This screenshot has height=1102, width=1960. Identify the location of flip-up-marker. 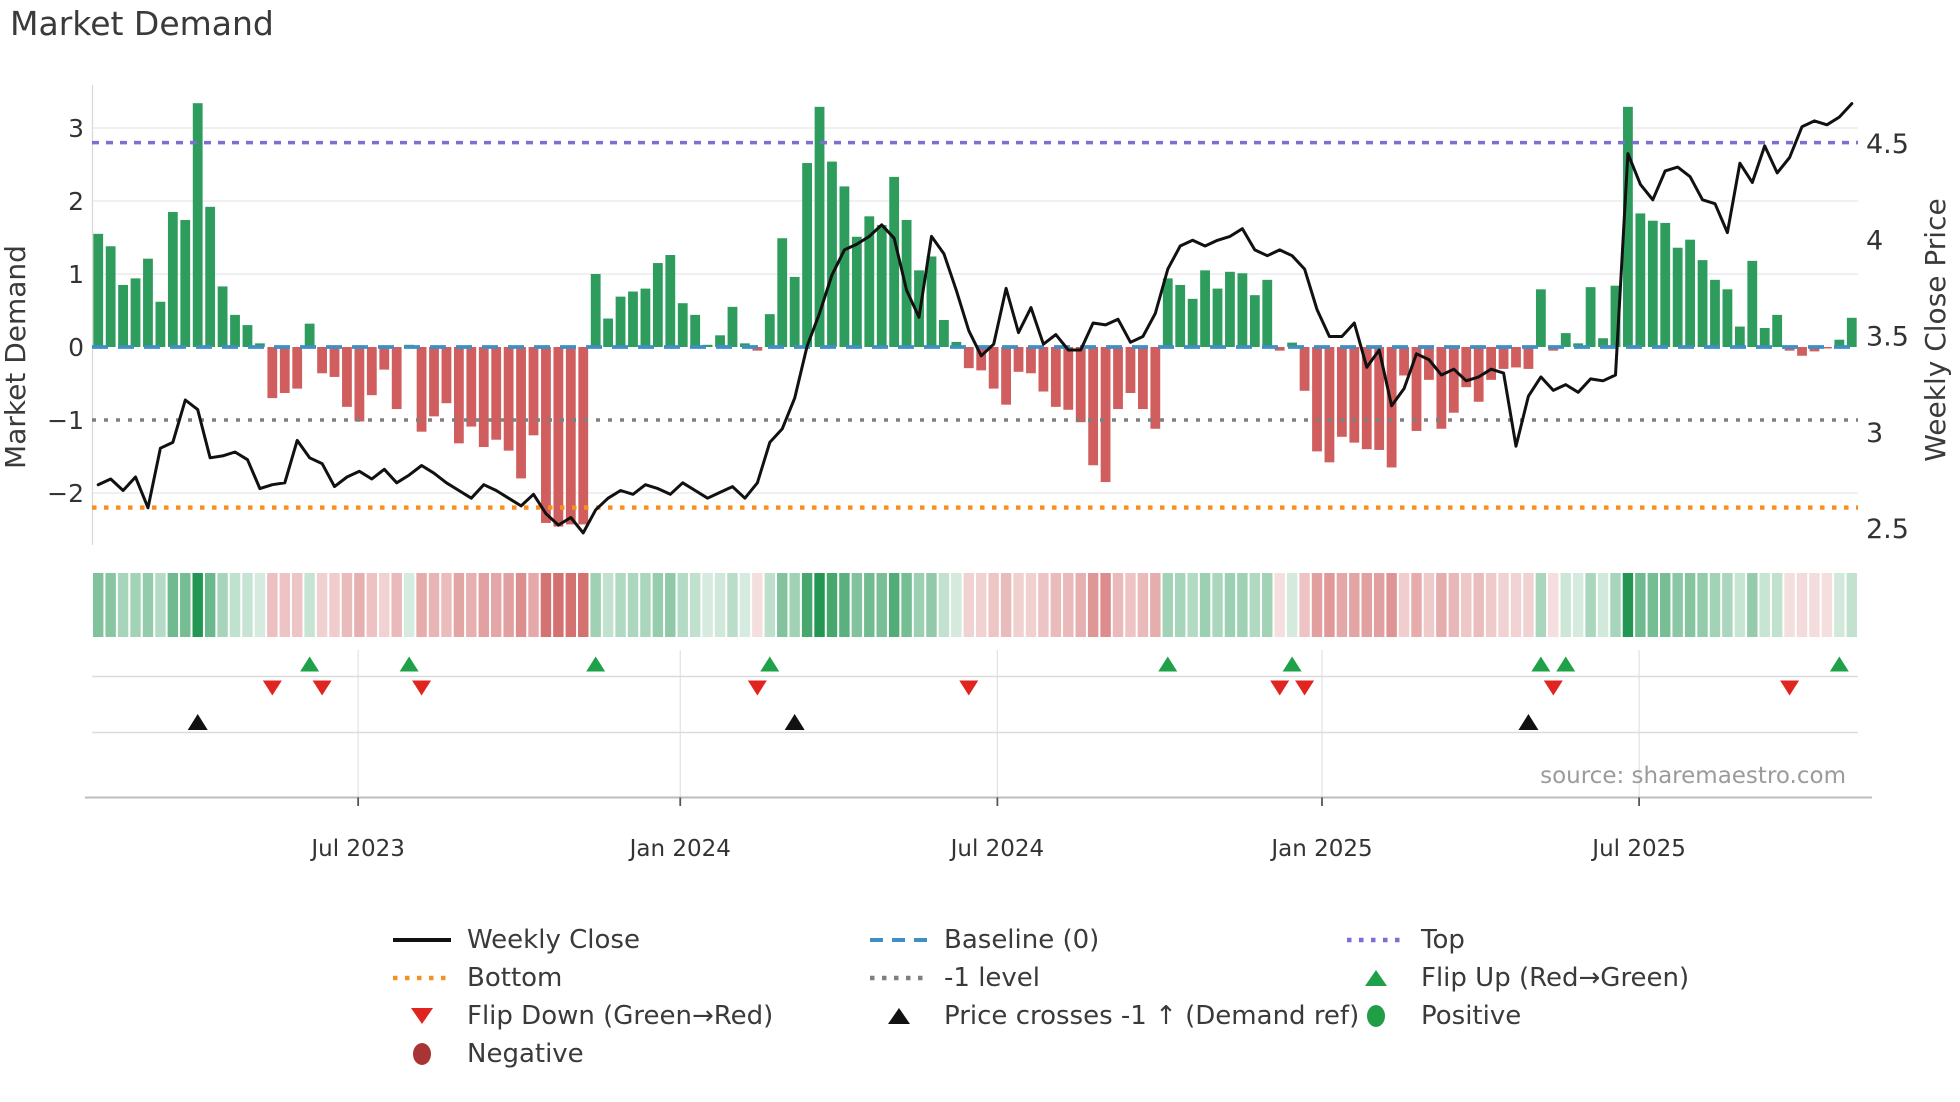
(409, 664).